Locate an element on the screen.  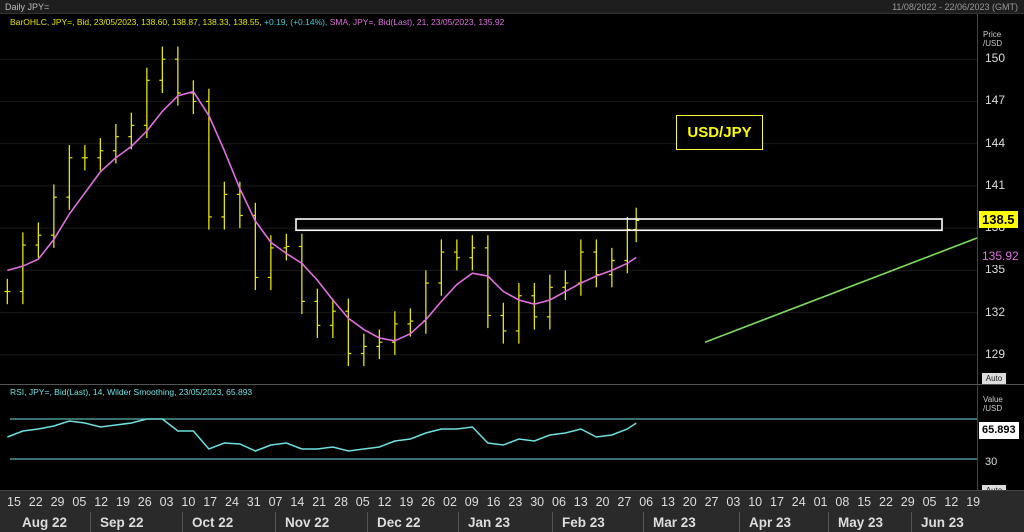
rsi-line is located at coordinates (322, 435).